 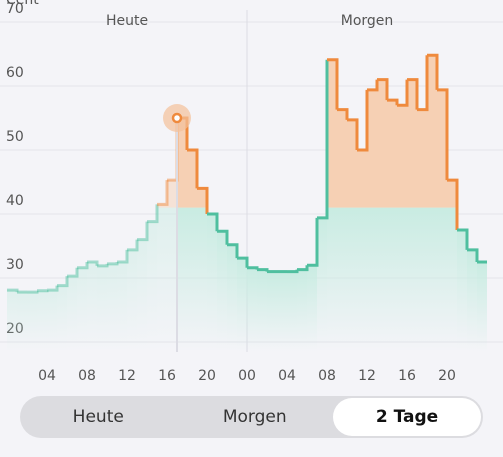 I want to click on tab: Morgen, so click(x=254, y=417).